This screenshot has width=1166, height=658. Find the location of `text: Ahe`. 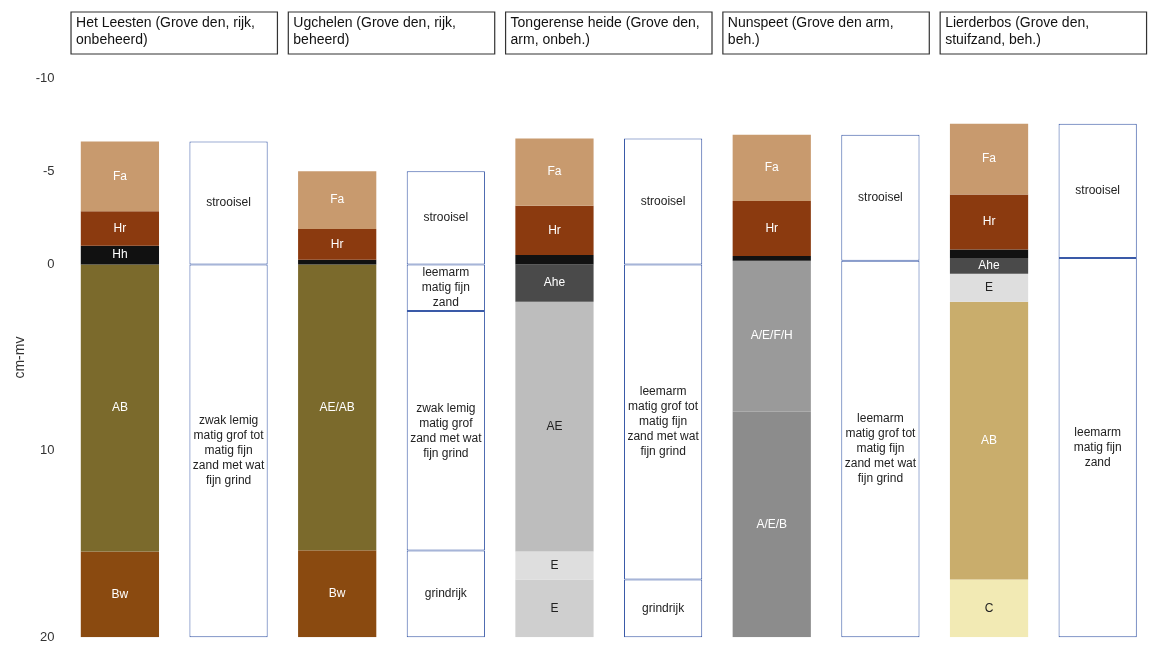

text: Ahe is located at coordinates (554, 282).